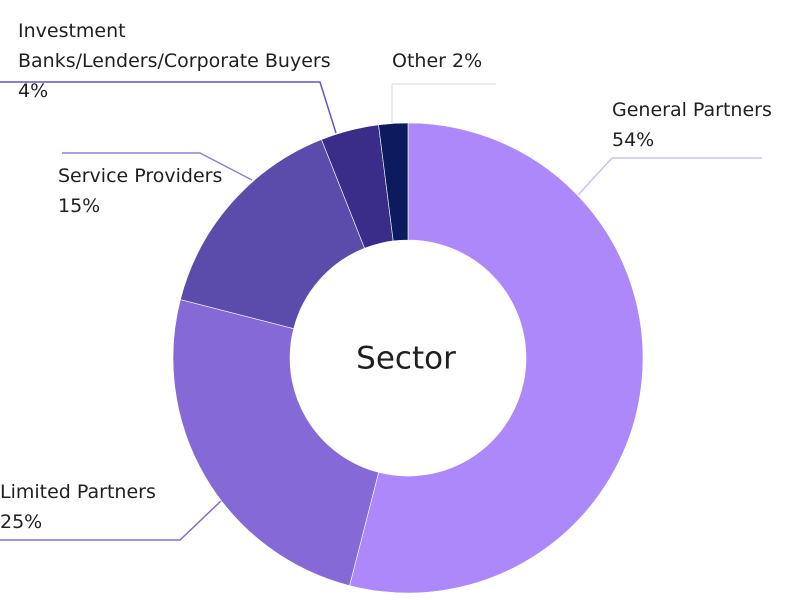 Image resolution: width=800 pixels, height=600 pixels. Describe the element at coordinates (692, 125) in the screenshot. I see `slice-label: General Partners 54%` at that location.